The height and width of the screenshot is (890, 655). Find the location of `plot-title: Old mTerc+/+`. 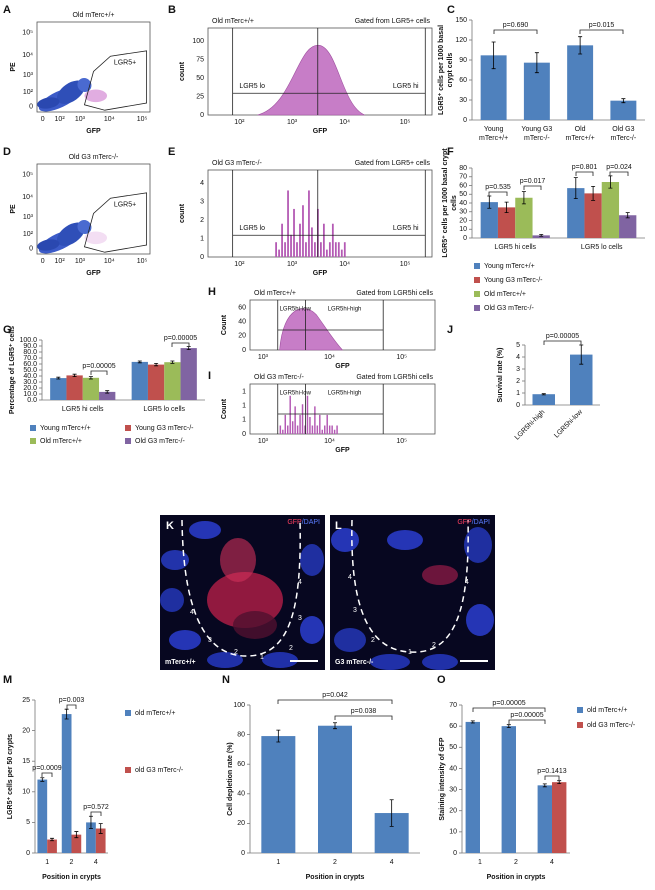

plot-title: Old mTerc+/+ is located at coordinates (93, 15).